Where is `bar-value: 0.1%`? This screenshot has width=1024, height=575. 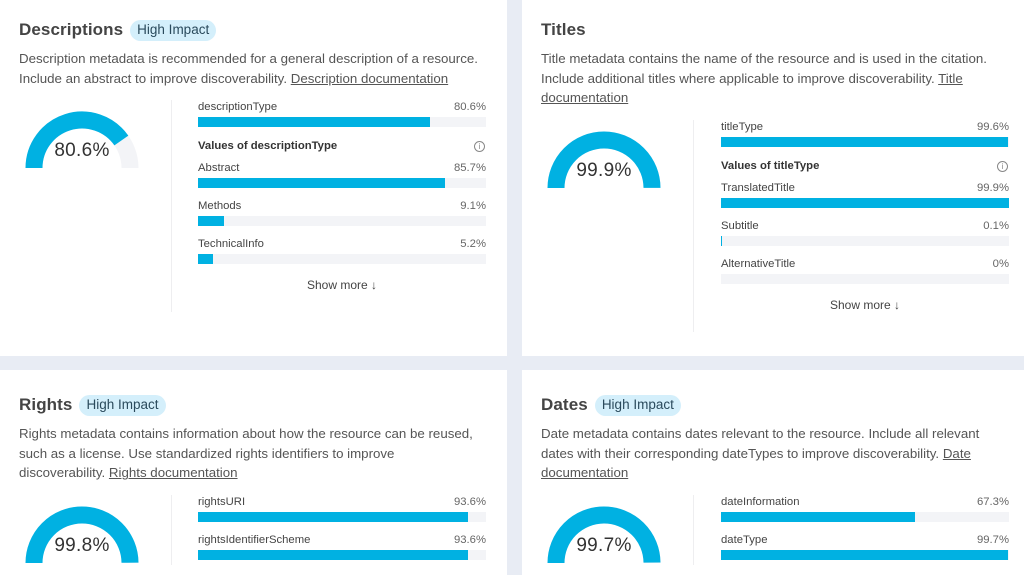 bar-value: 0.1% is located at coordinates (996, 226).